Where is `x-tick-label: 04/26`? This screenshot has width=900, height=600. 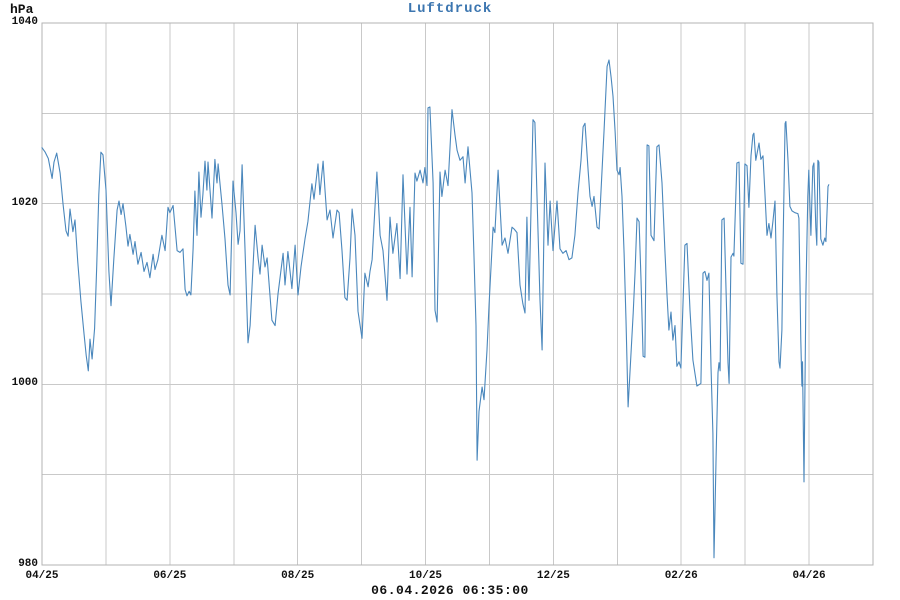 x-tick-label: 04/26 is located at coordinates (809, 576).